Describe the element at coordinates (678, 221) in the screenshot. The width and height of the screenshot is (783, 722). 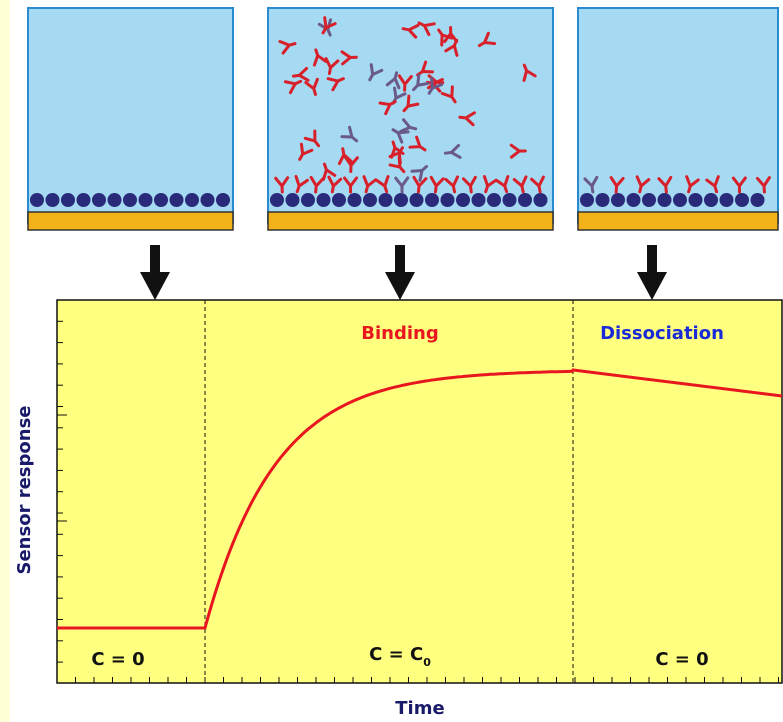
I see `gold-layer` at that location.